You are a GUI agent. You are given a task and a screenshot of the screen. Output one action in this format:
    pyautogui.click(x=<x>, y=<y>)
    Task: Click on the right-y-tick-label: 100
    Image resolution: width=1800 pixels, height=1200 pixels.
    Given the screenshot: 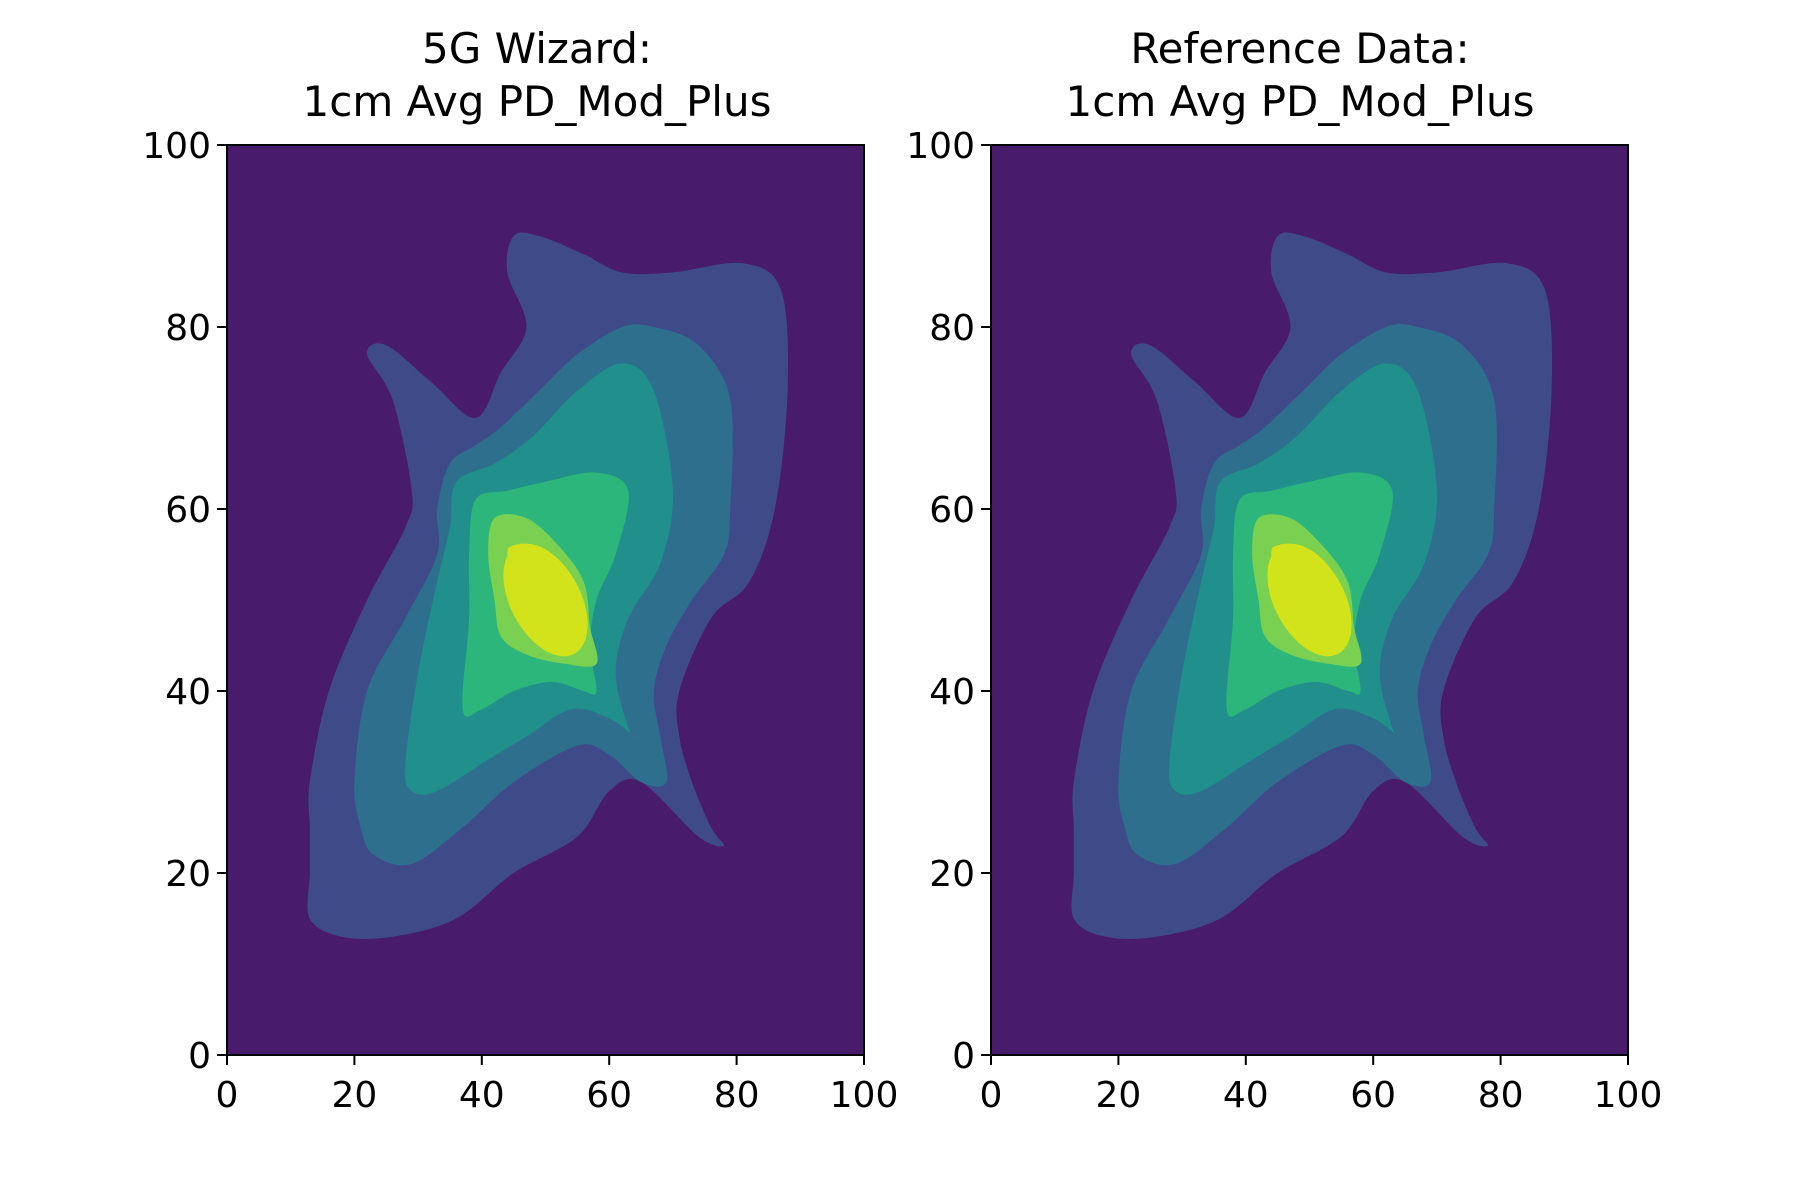 What is the action you would take?
    pyautogui.click(x=940, y=146)
    